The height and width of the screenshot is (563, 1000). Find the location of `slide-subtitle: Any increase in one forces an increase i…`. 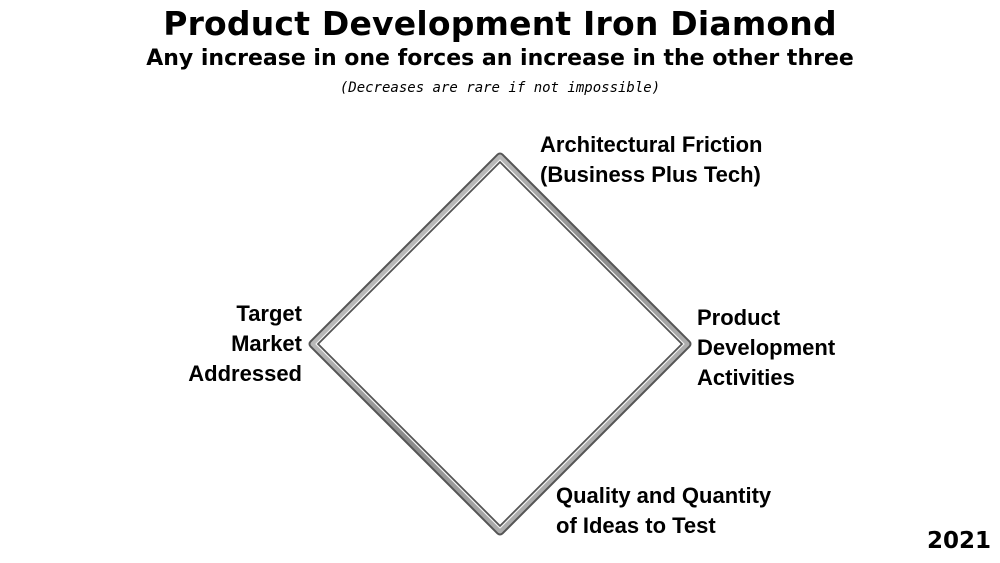

slide-subtitle: Any increase in one forces an increase i… is located at coordinates (500, 58).